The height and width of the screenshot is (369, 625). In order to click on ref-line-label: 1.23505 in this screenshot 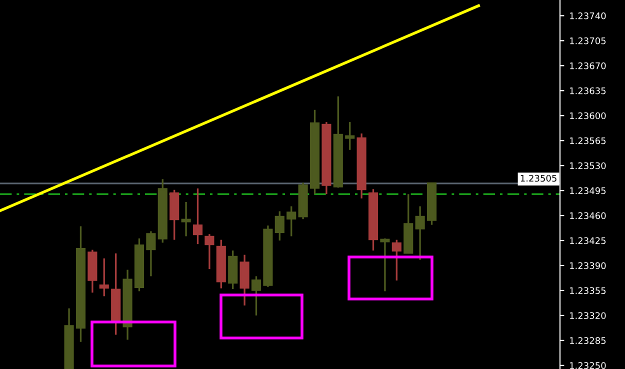, I will do `click(538, 178)`.